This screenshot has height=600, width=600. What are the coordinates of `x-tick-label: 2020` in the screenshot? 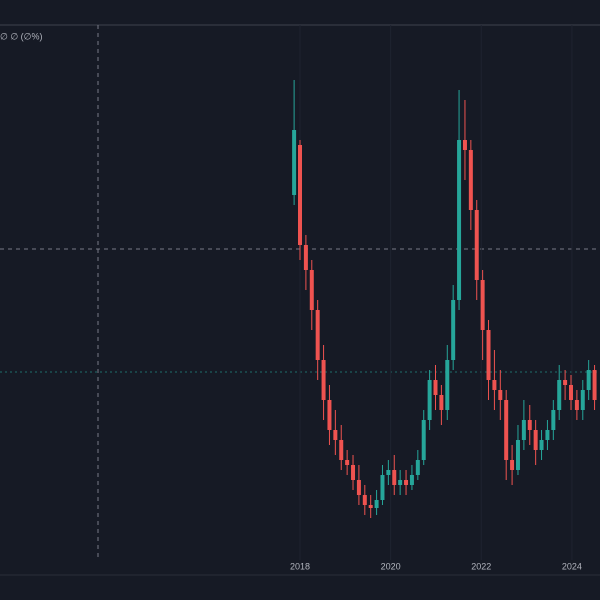 It's located at (391, 566).